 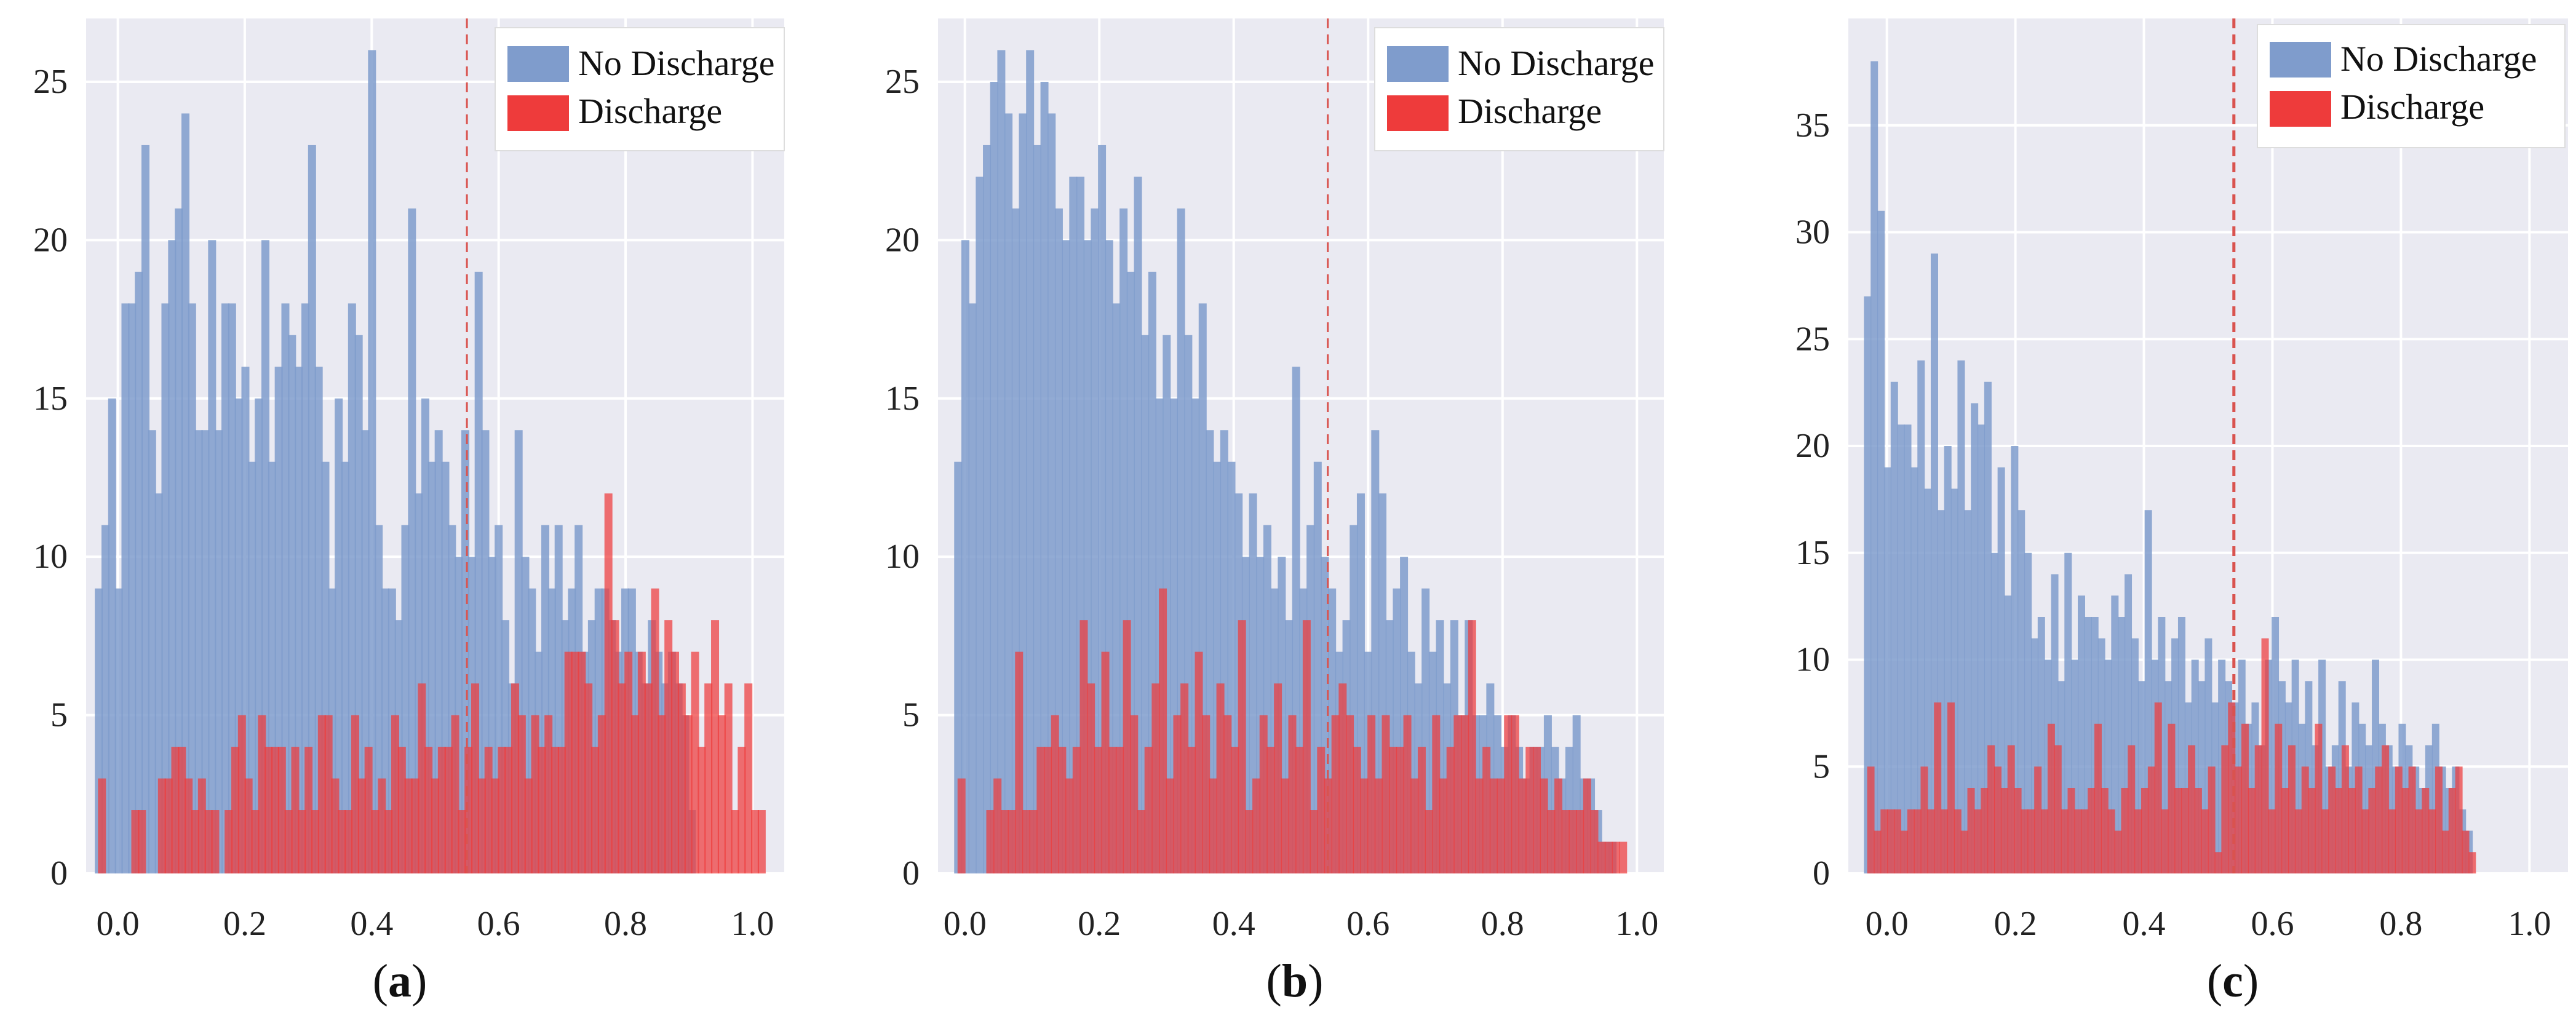 What do you see at coordinates (902, 82) in the screenshot?
I see `y-tick-label: 25` at bounding box center [902, 82].